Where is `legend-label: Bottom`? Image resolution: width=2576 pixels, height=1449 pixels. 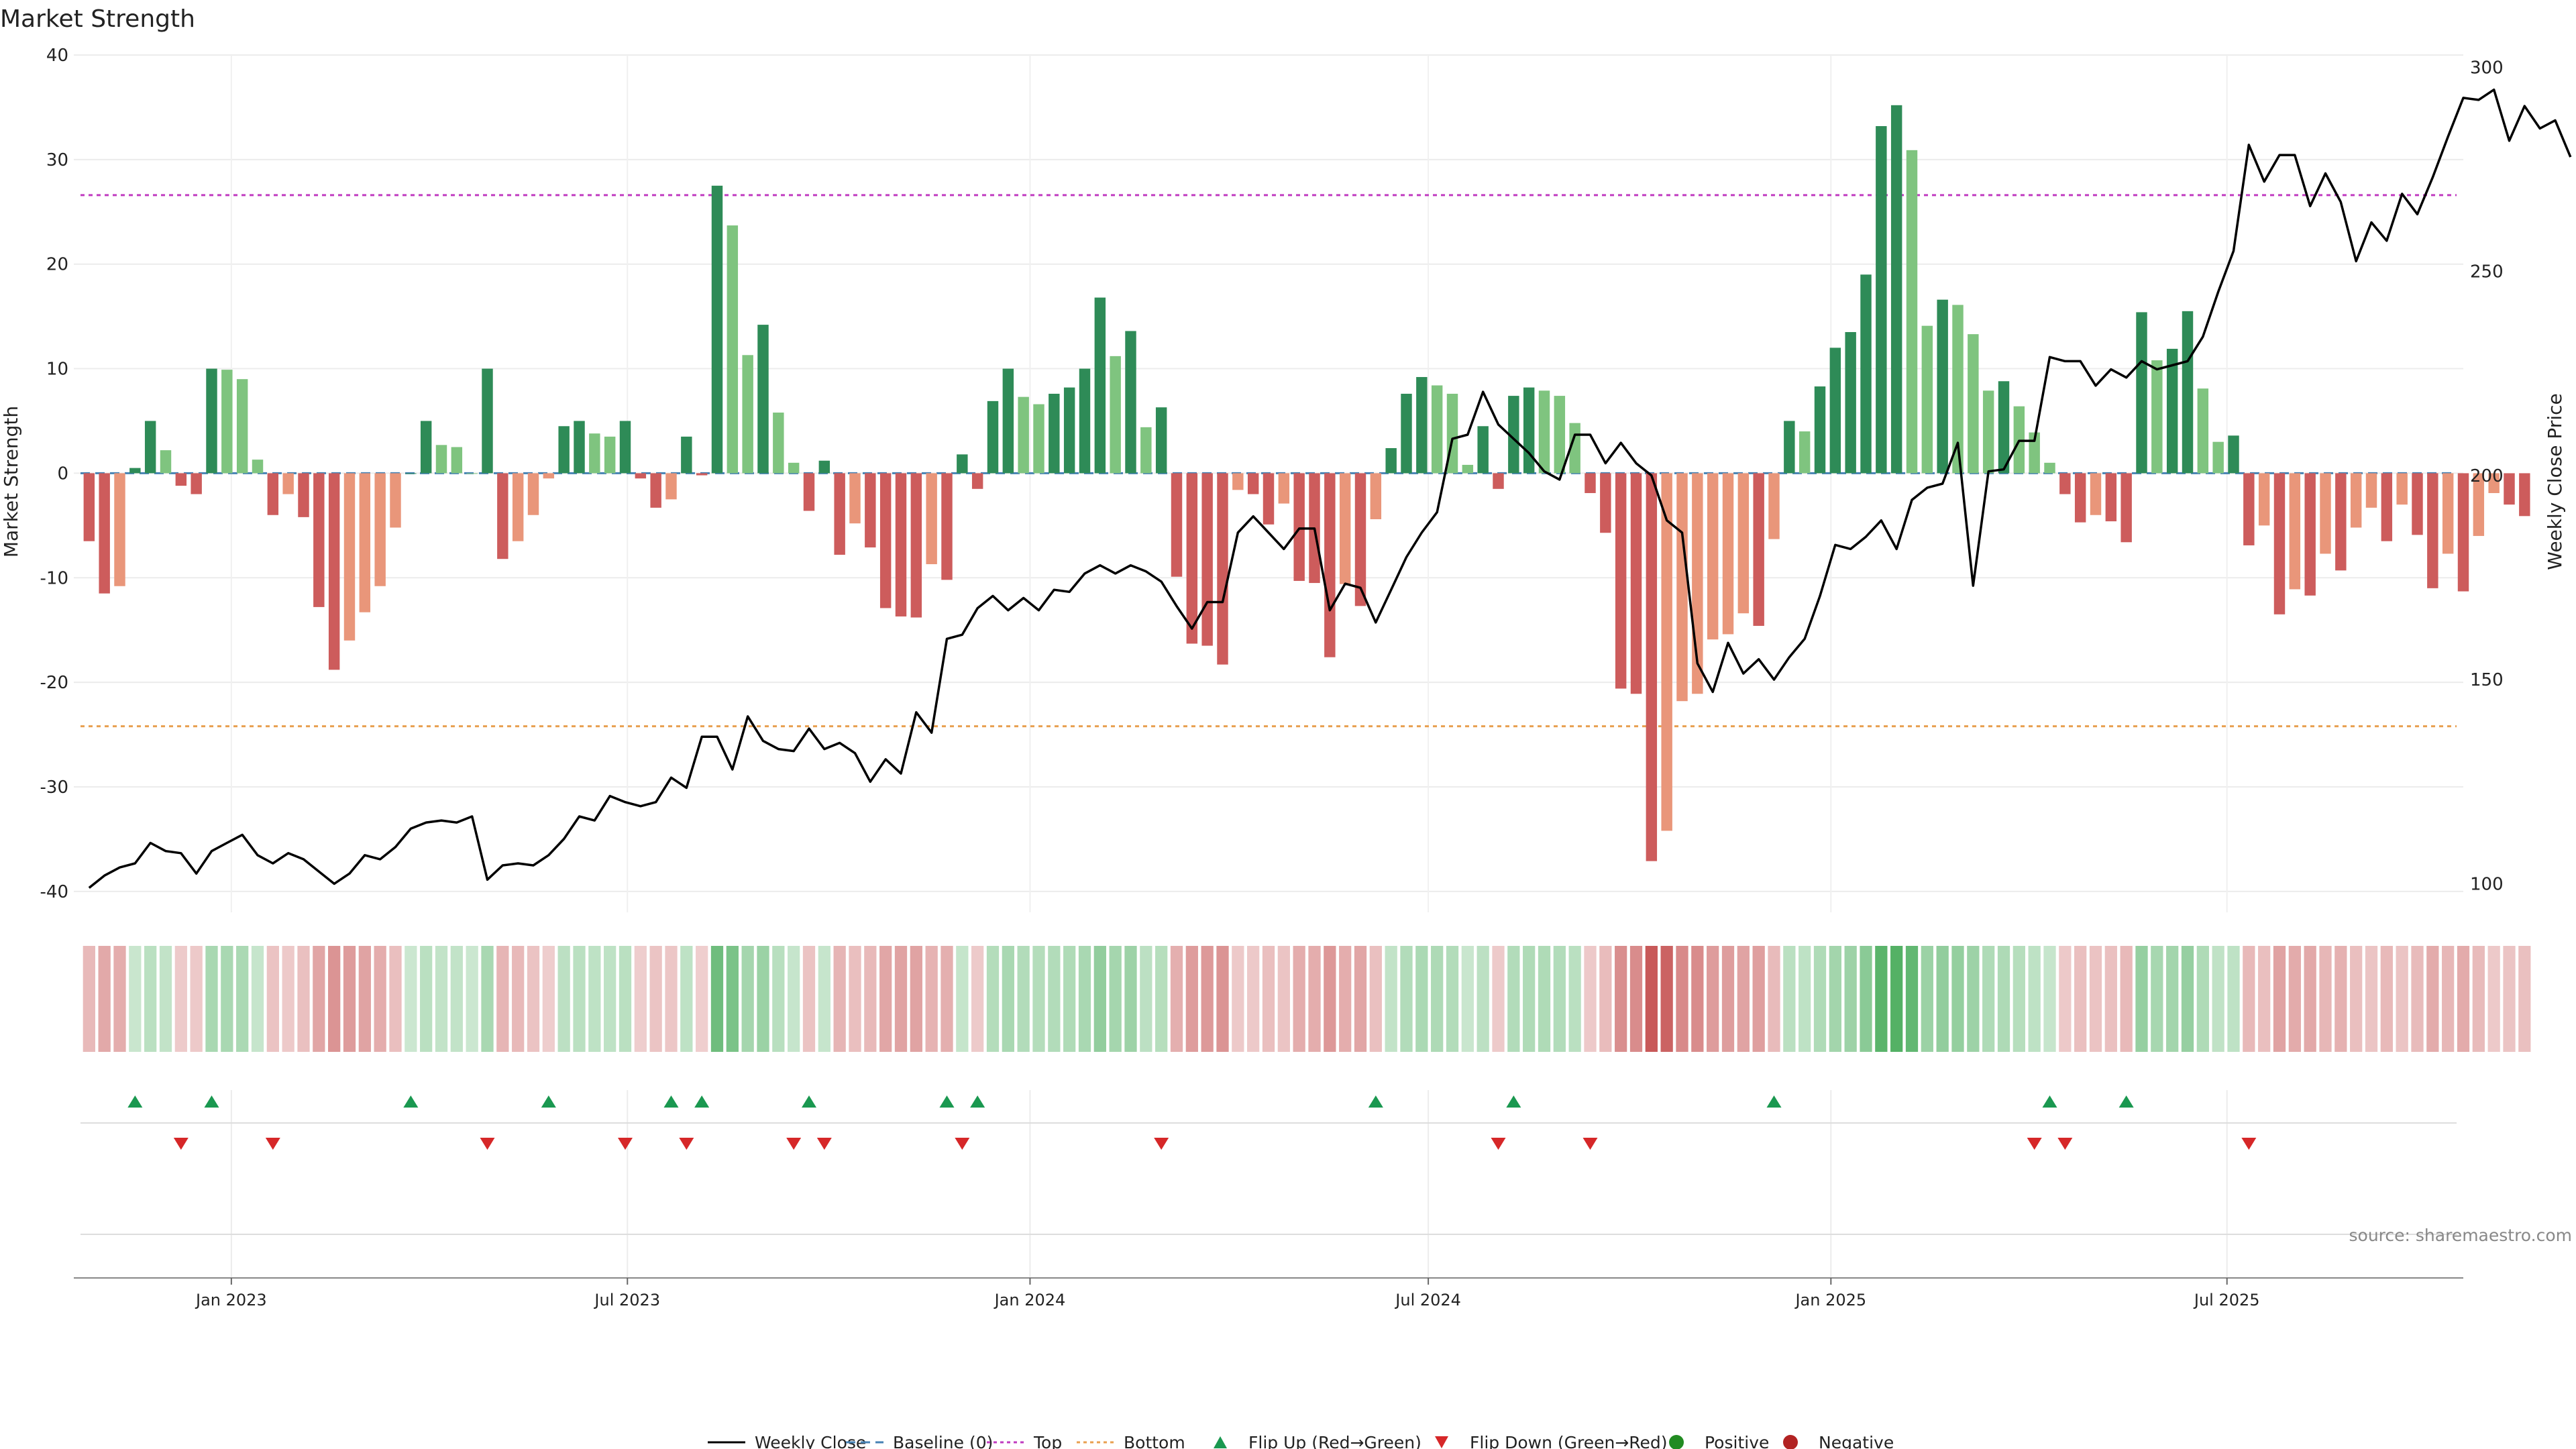
legend-label: Bottom is located at coordinates (1154, 1441).